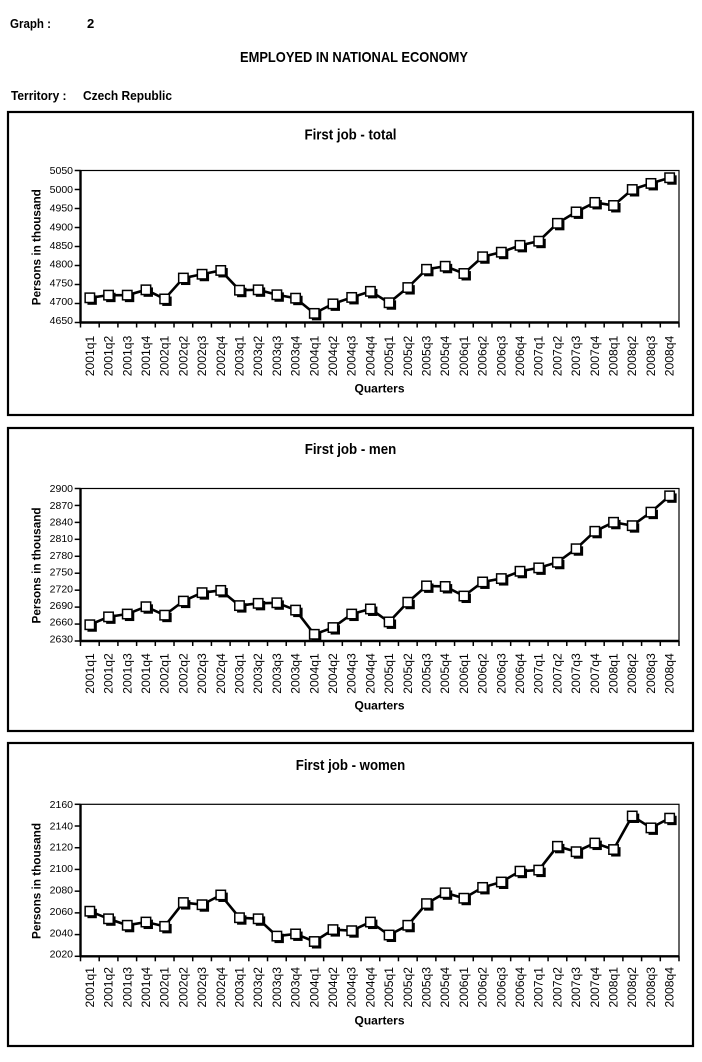 This screenshot has width=702, height=1062. What do you see at coordinates (278, 356) in the screenshot?
I see `svg-text: 2003q3` at bounding box center [278, 356].